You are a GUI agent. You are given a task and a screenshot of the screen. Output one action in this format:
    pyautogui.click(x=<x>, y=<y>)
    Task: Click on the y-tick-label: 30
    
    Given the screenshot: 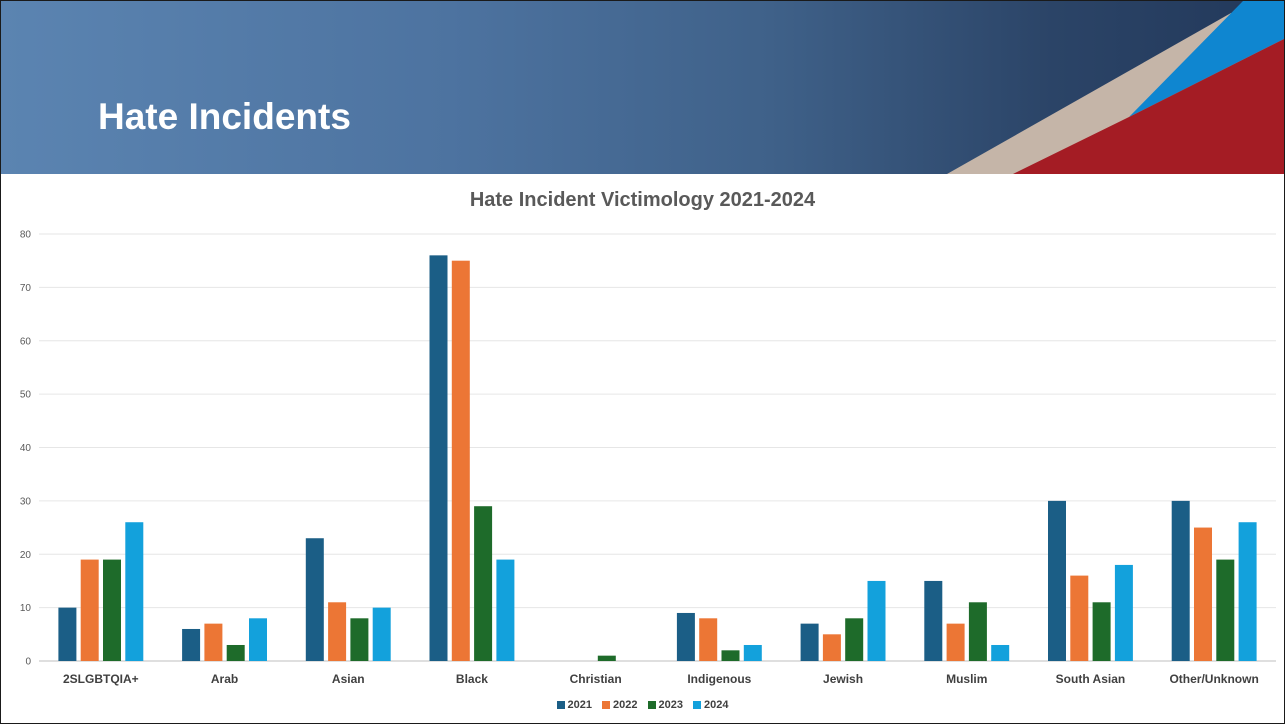 What is the action you would take?
    pyautogui.click(x=26, y=501)
    